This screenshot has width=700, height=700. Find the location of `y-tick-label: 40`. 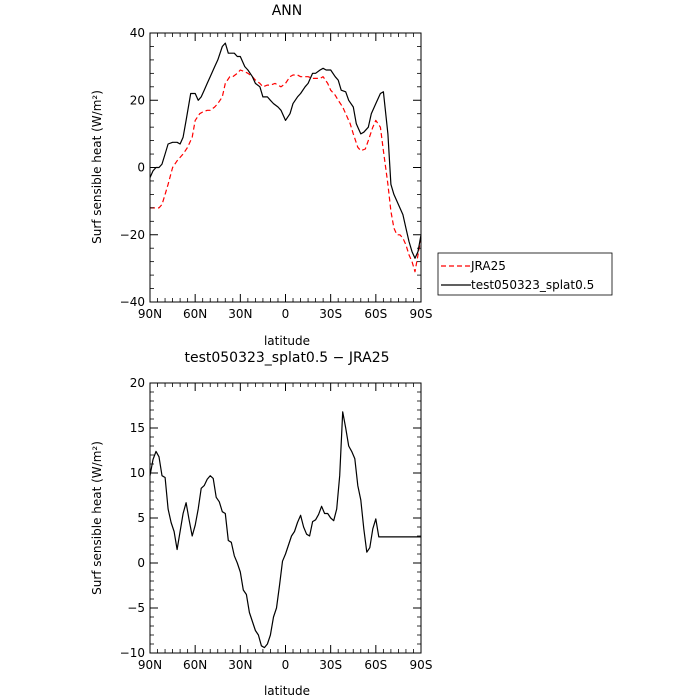

y-tick-label: 40 is located at coordinates (137, 33).